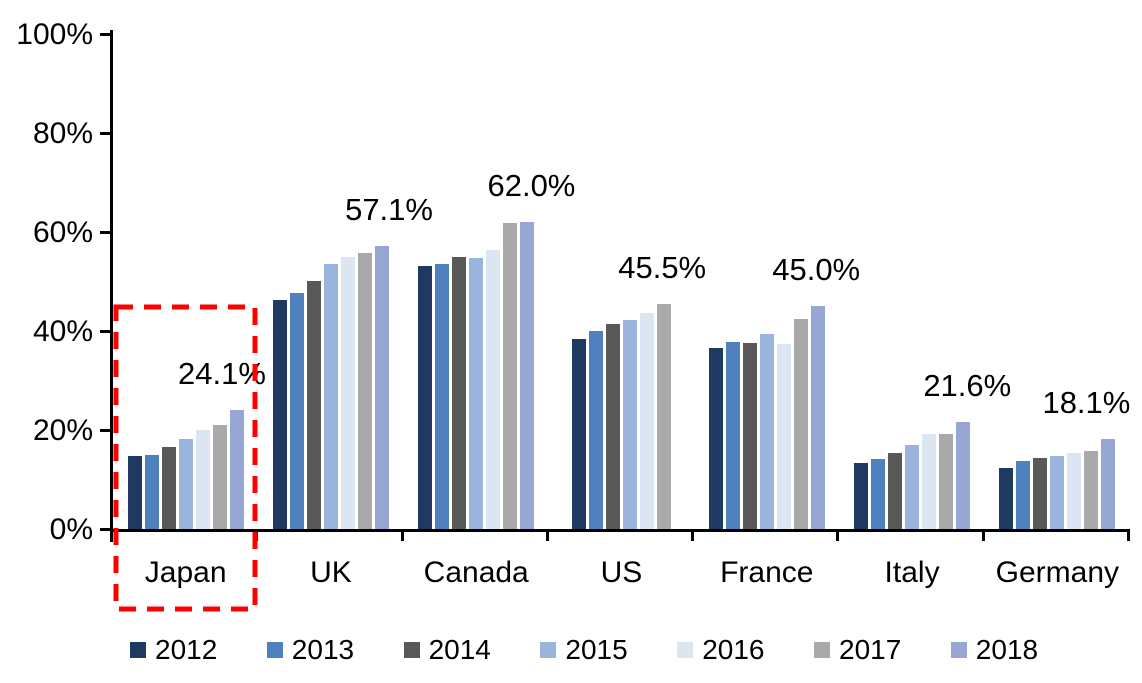  I want to click on bar-us-2017, so click(664, 416).